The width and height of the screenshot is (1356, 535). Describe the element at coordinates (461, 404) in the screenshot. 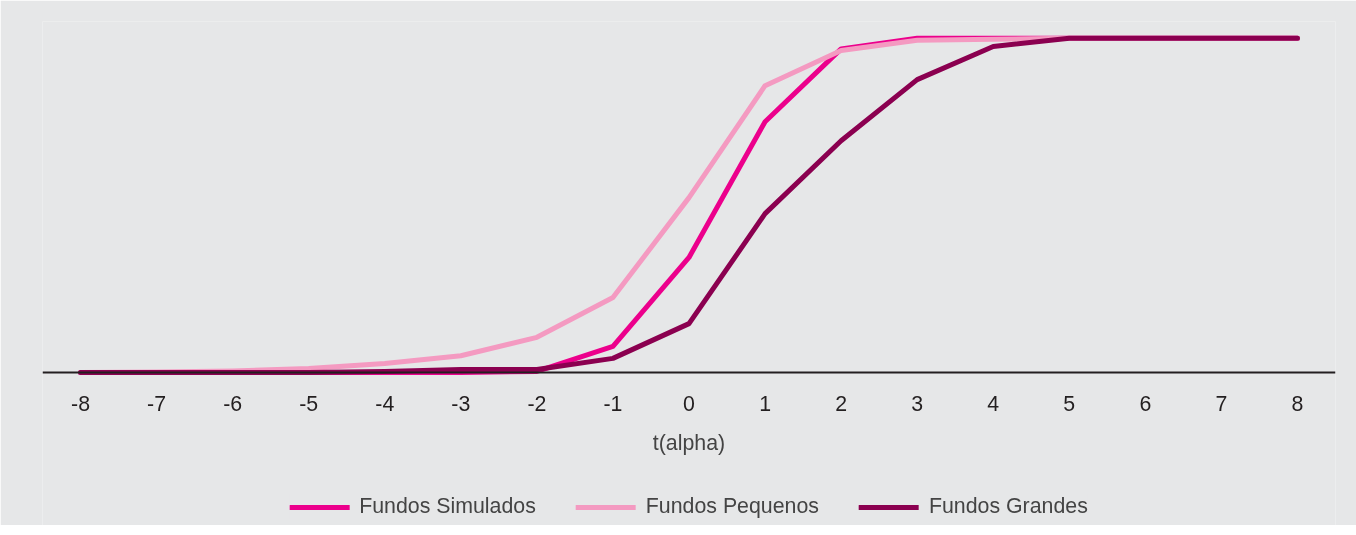

I see `x-tick-label: -3` at that location.